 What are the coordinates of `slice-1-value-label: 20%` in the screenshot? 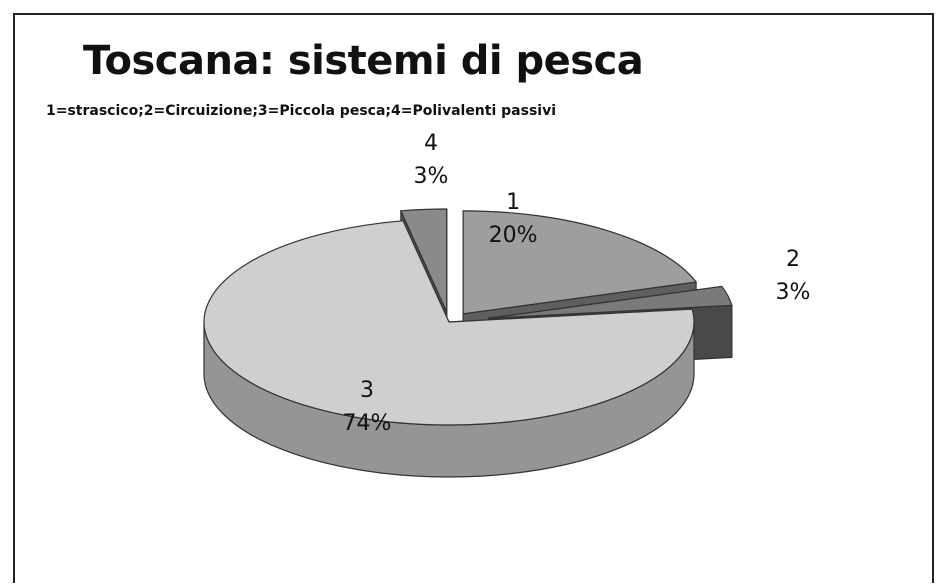 It's located at (513, 235).